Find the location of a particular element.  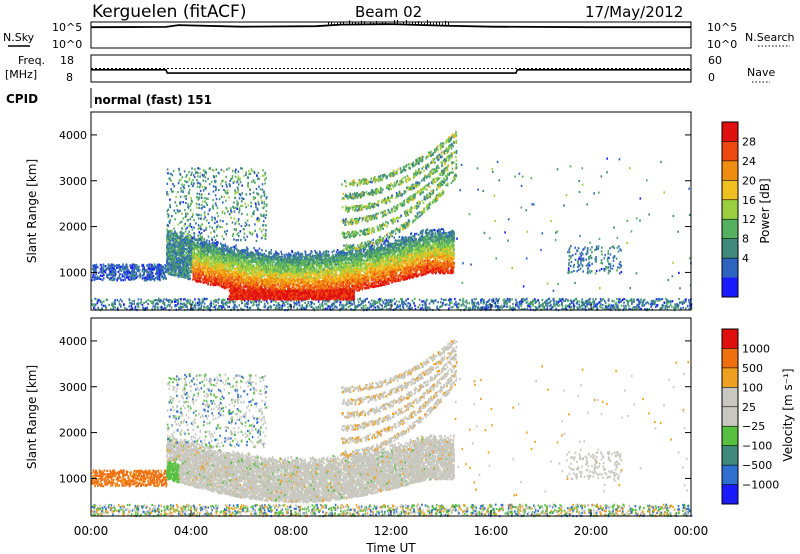

nave-tick-bottom: 0 is located at coordinates (711, 77).